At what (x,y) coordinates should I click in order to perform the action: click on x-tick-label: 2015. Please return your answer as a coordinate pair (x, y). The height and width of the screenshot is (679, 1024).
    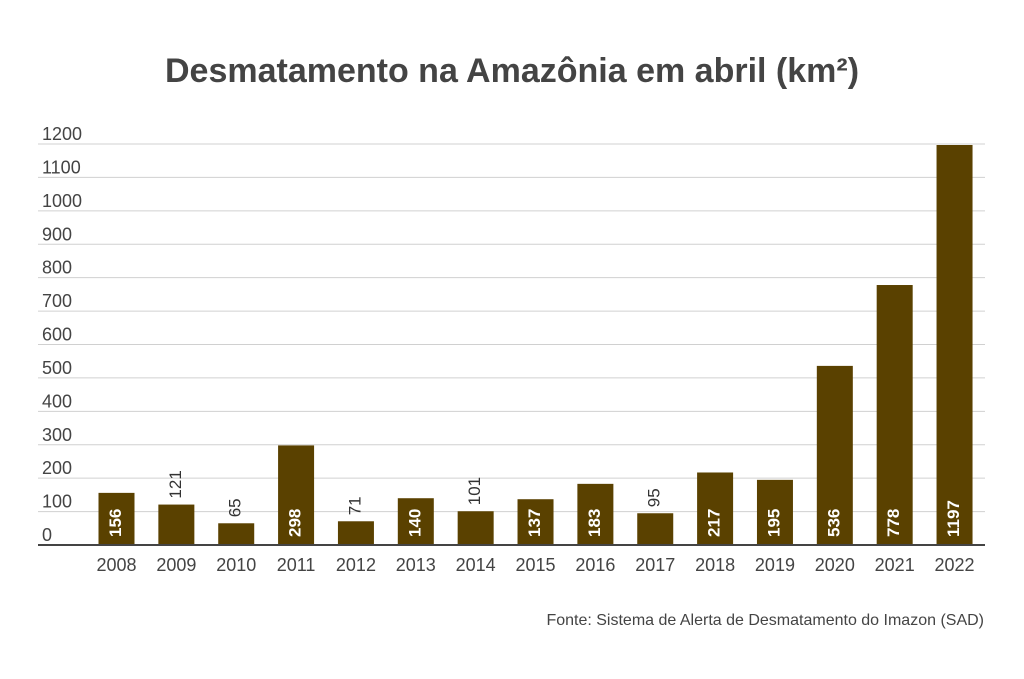
    Looking at the image, I should click on (535, 565).